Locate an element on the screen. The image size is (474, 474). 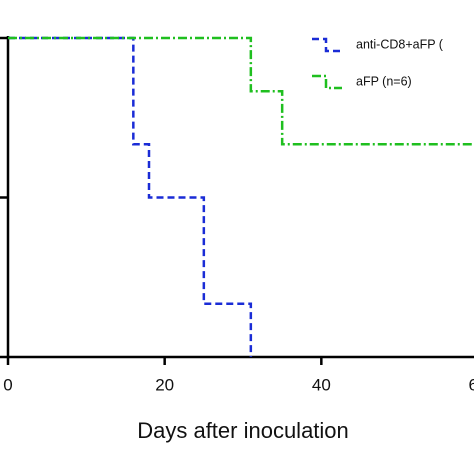
x-tick-label: 0 is located at coordinates (7, 384).